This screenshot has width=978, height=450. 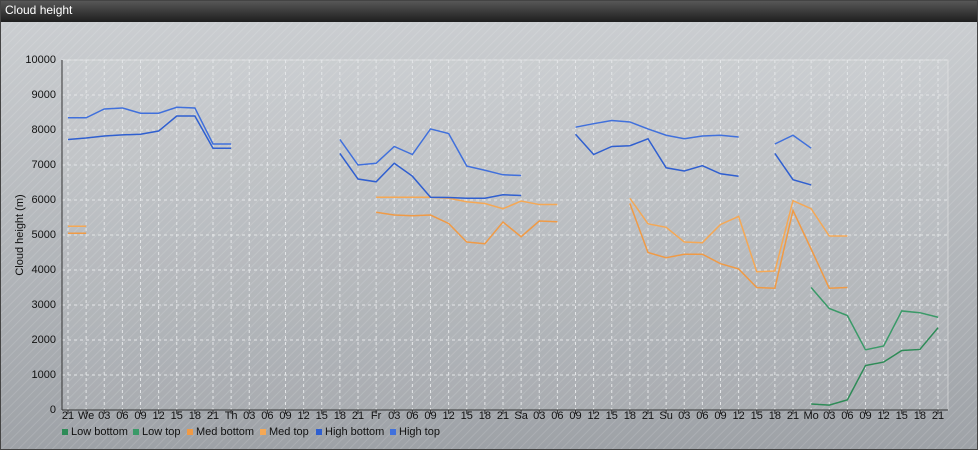 What do you see at coordinates (44, 200) in the screenshot?
I see `y-tick-label: 6000` at bounding box center [44, 200].